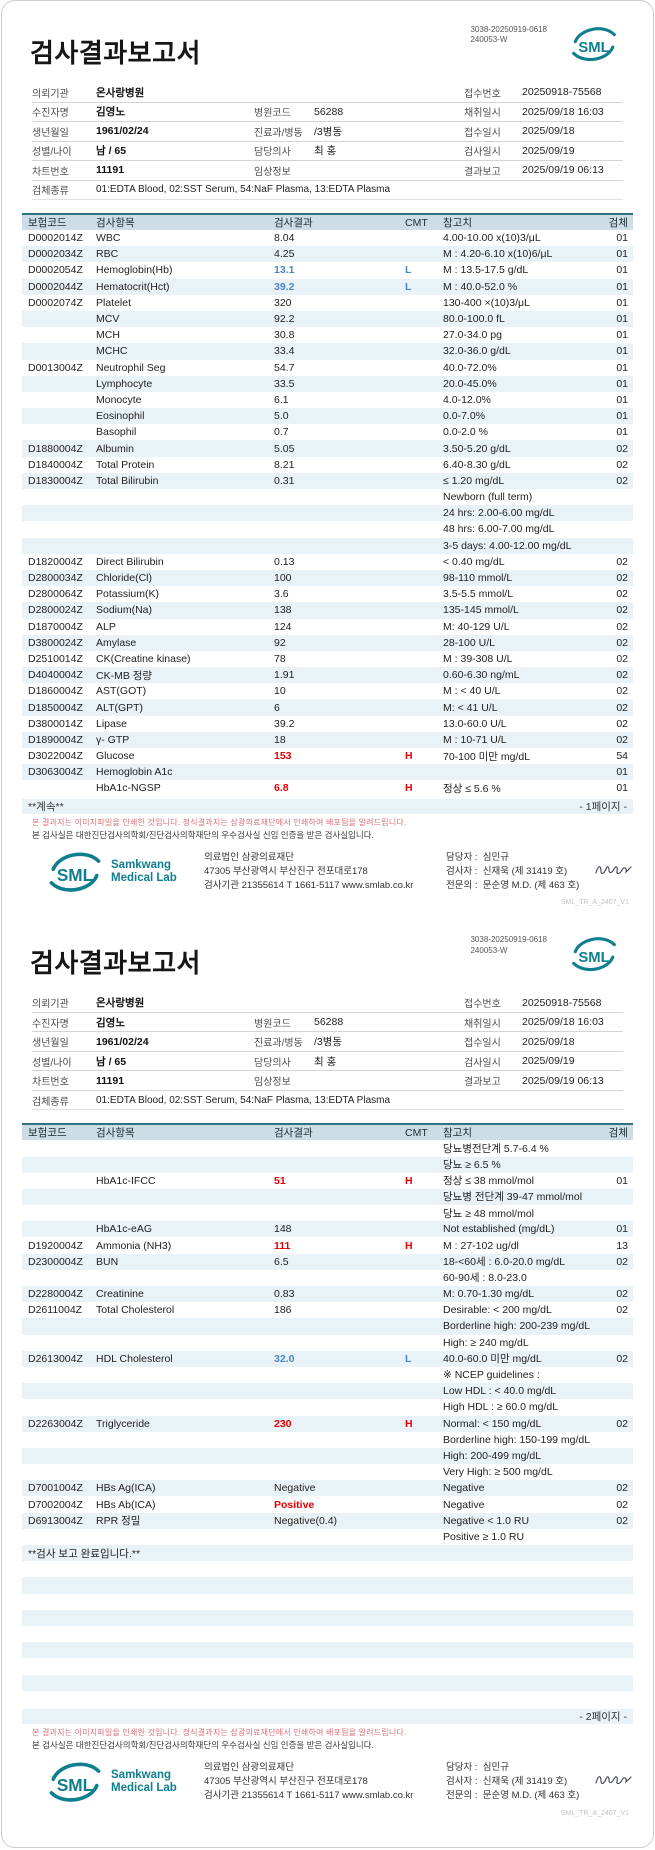  I want to click on table-row: 당뇨 ≥ 48 mmol/mol, so click(327, 1213).